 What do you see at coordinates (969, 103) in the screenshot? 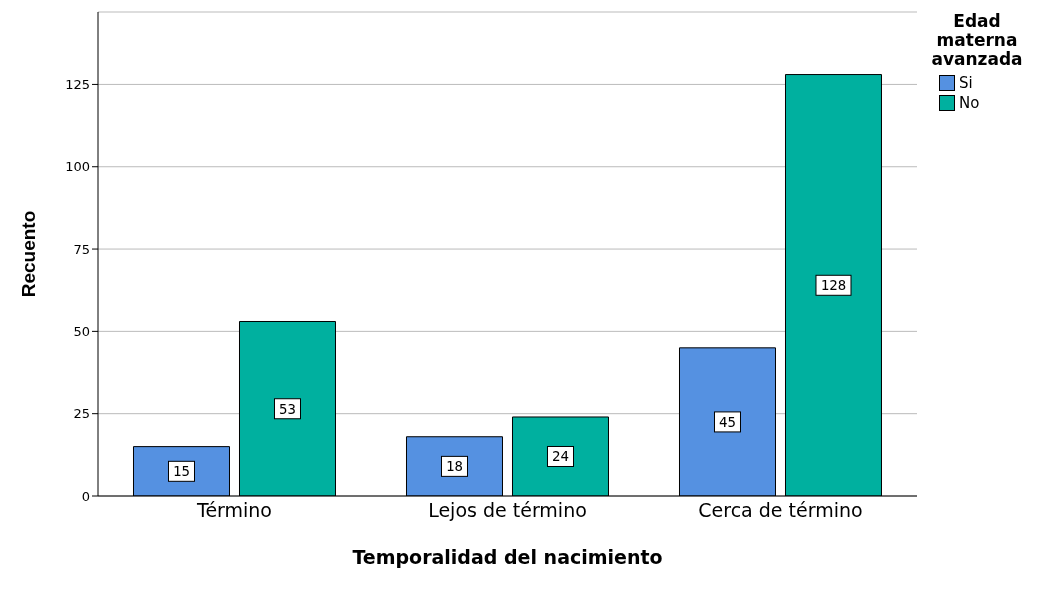
I see `legend-label: No` at bounding box center [969, 103].